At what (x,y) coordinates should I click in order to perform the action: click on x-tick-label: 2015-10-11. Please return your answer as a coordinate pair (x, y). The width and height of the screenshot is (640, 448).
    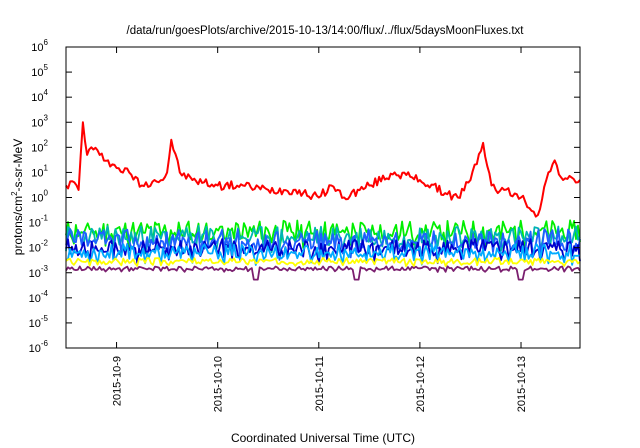
    Looking at the image, I should click on (320, 383).